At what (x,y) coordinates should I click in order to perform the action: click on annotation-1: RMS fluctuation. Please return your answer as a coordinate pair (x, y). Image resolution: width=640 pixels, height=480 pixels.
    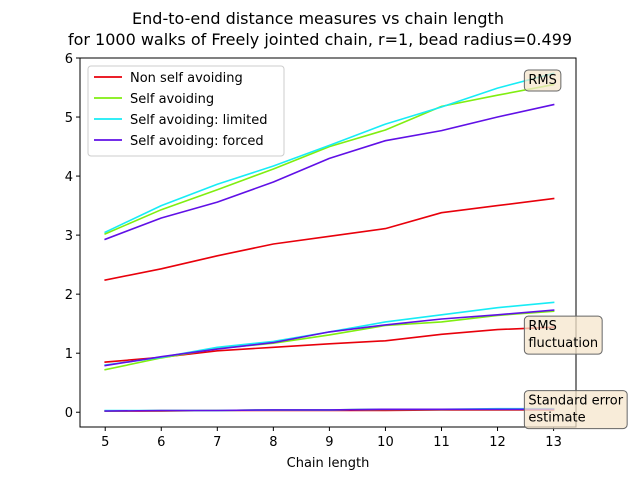
    Looking at the image, I should click on (563, 335).